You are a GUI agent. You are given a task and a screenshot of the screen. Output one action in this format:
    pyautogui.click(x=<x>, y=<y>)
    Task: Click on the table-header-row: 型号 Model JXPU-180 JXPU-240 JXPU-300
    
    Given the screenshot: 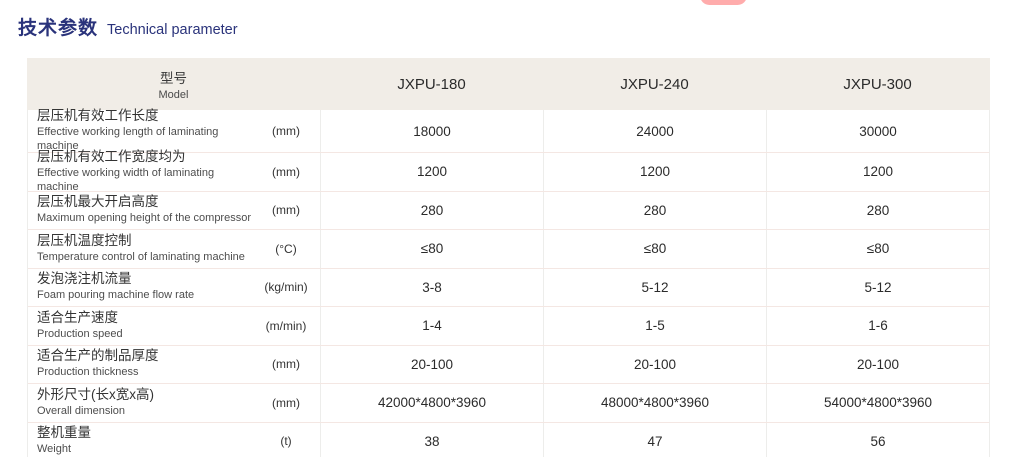 What is the action you would take?
    pyautogui.click(x=508, y=84)
    